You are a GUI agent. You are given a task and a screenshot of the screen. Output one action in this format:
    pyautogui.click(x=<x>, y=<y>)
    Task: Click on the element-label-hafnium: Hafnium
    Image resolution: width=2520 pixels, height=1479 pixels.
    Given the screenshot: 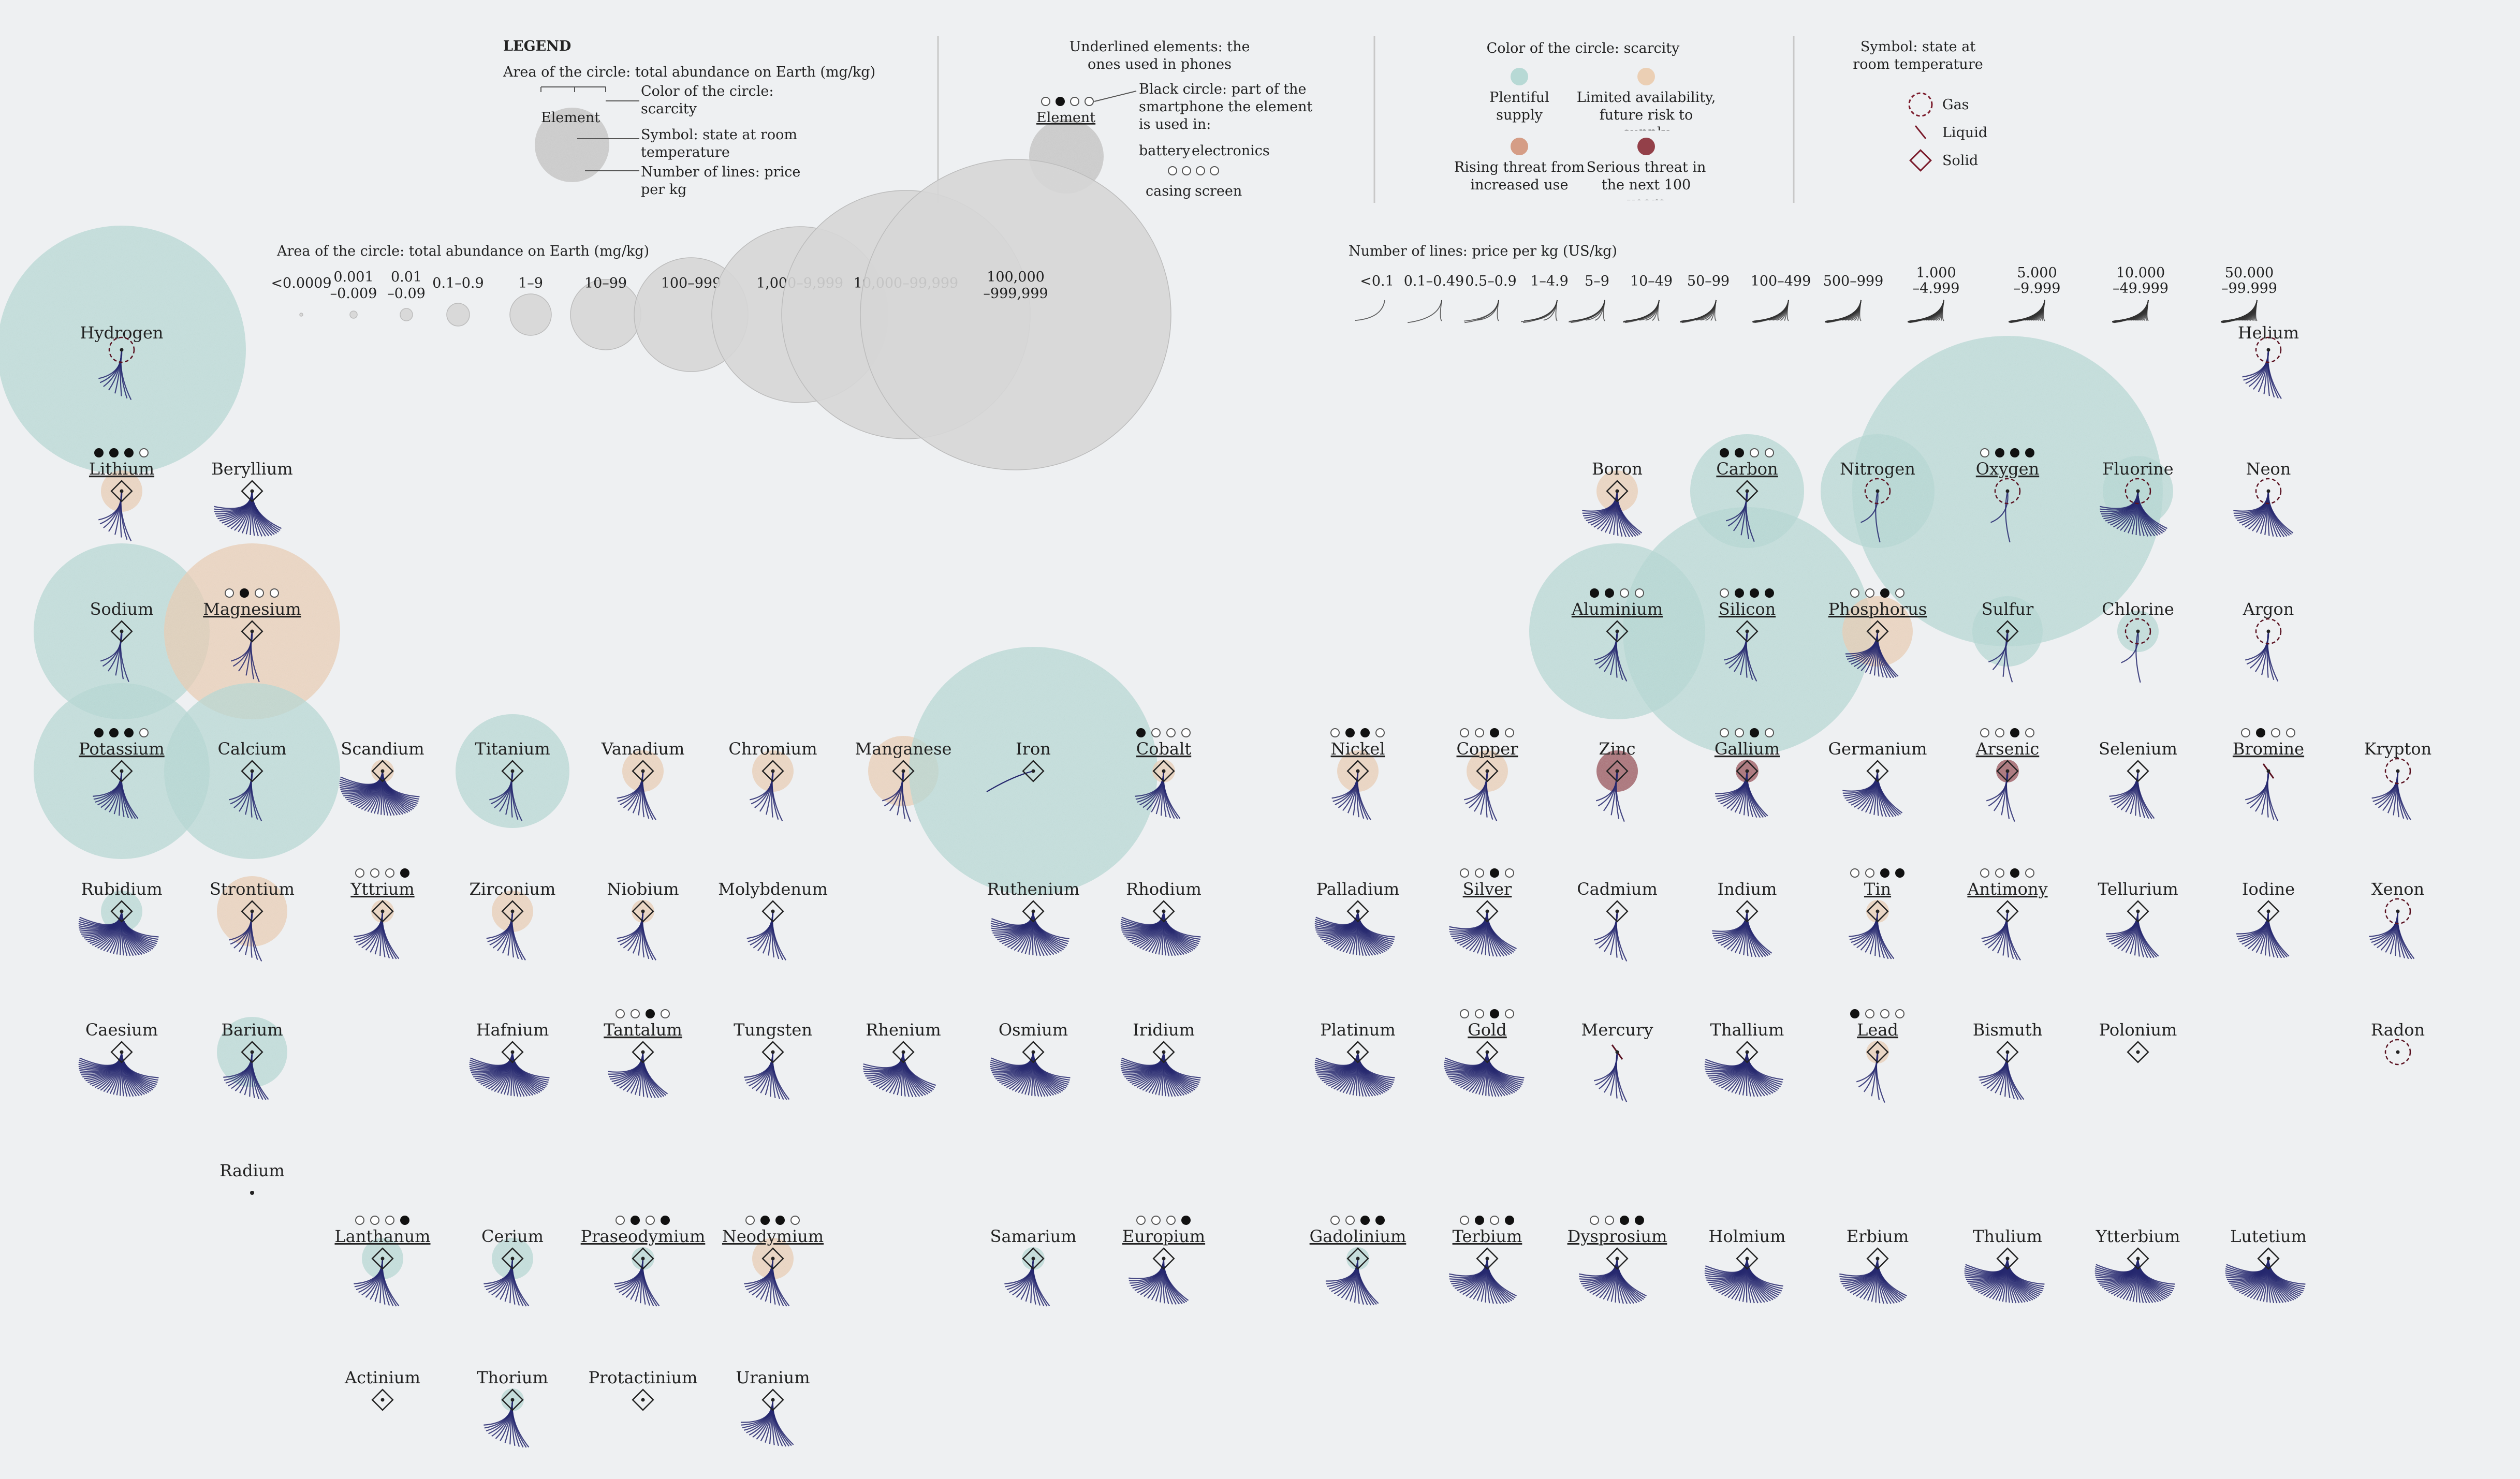 What is the action you would take?
    pyautogui.click(x=512, y=1030)
    